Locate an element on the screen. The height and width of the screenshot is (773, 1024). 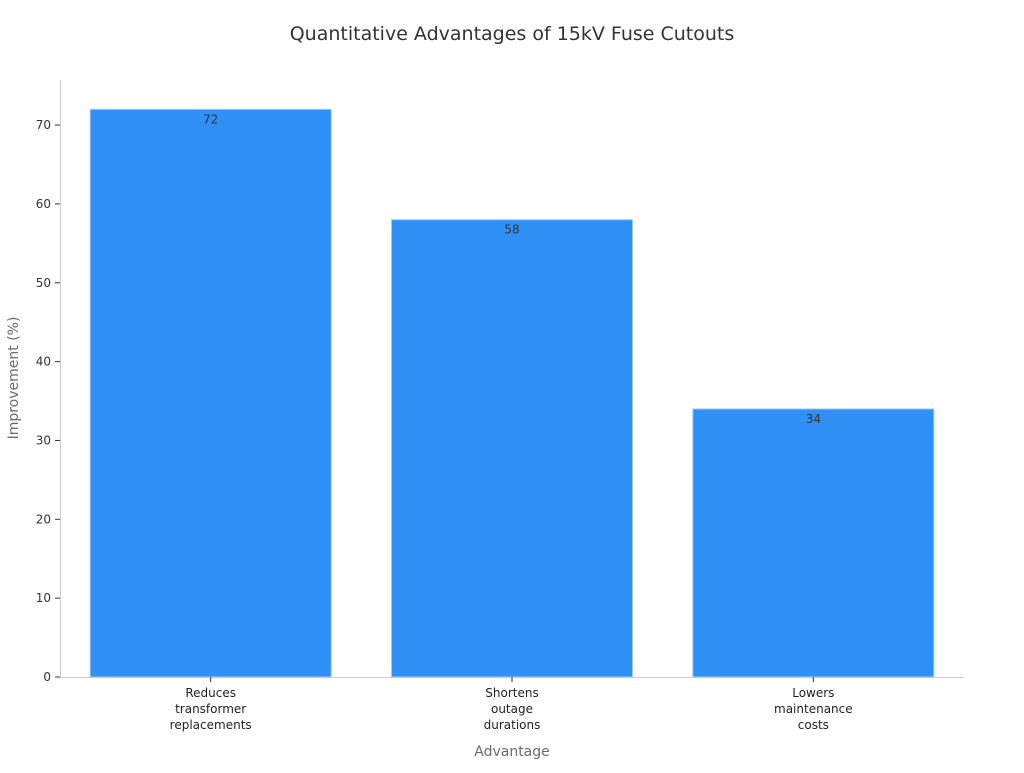
x-tick-label: Lowers is located at coordinates (813, 693).